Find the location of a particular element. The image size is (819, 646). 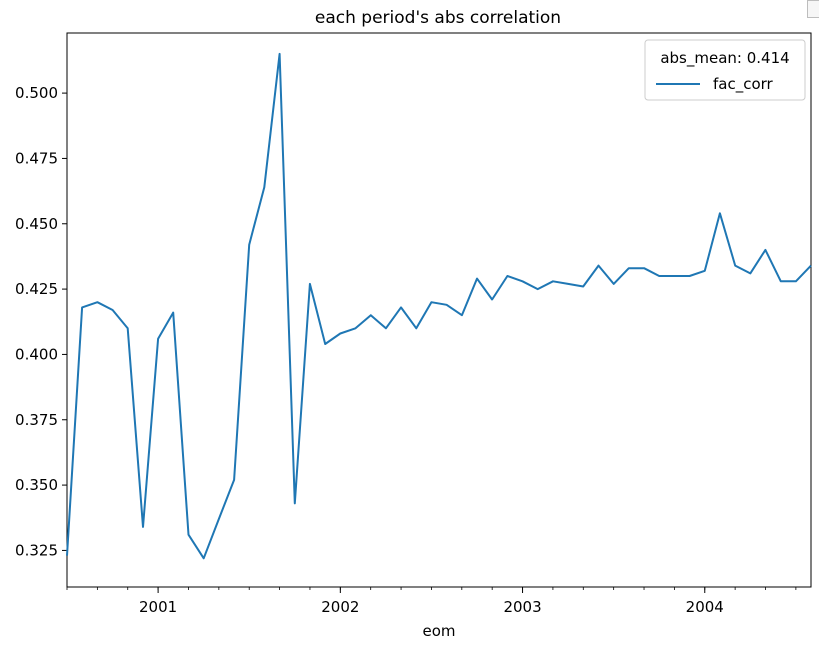

y-tick-label: 0.375 is located at coordinates (36, 420).